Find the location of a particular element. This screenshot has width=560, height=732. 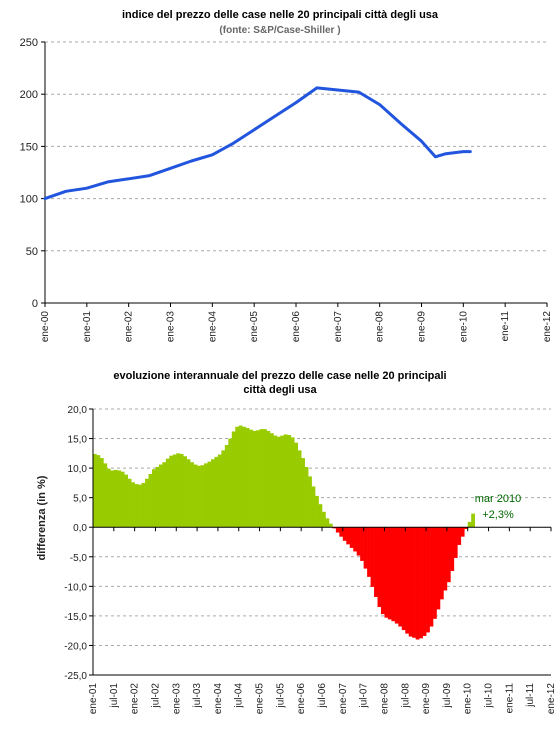

series-line is located at coordinates (257, 143).